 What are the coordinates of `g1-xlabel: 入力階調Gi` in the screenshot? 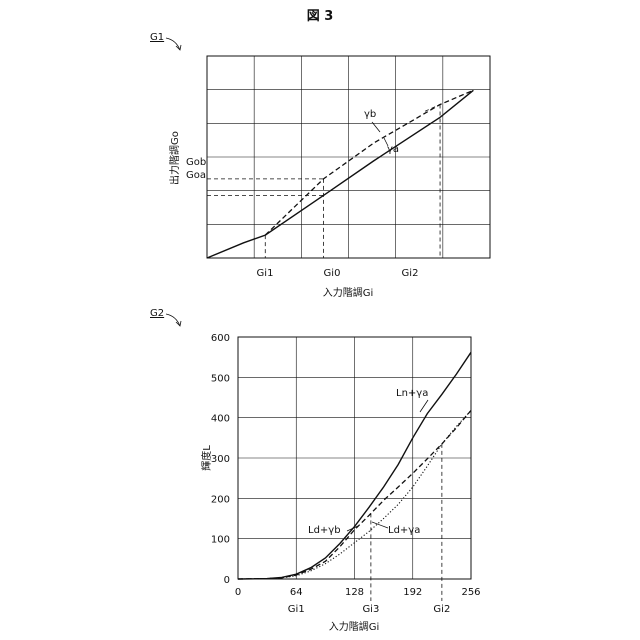 It's located at (348, 292).